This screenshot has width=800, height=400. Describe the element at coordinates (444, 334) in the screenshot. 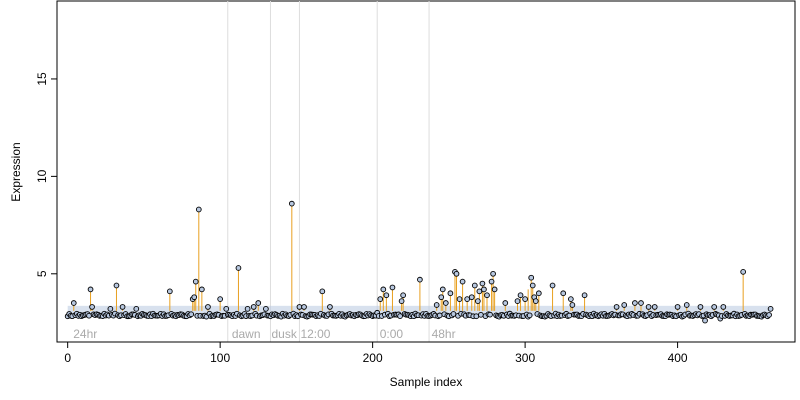

I see `annotation-label: 48hr` at that location.